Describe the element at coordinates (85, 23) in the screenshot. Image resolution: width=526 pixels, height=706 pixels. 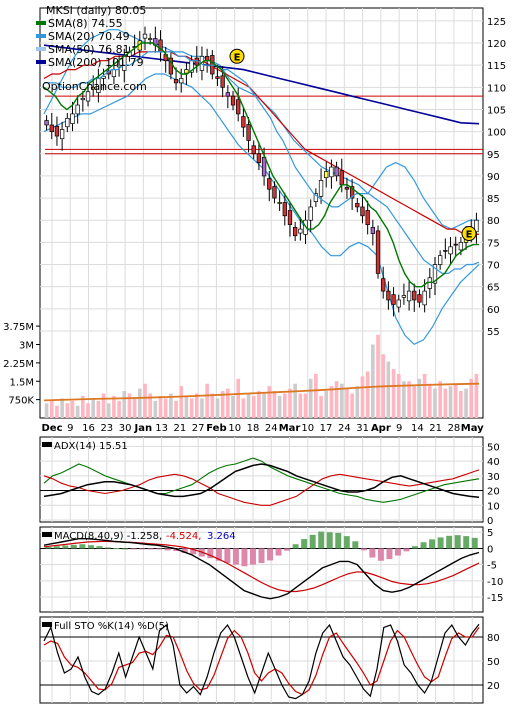
I see `legend-label: SMA(8) 74.55` at that location.